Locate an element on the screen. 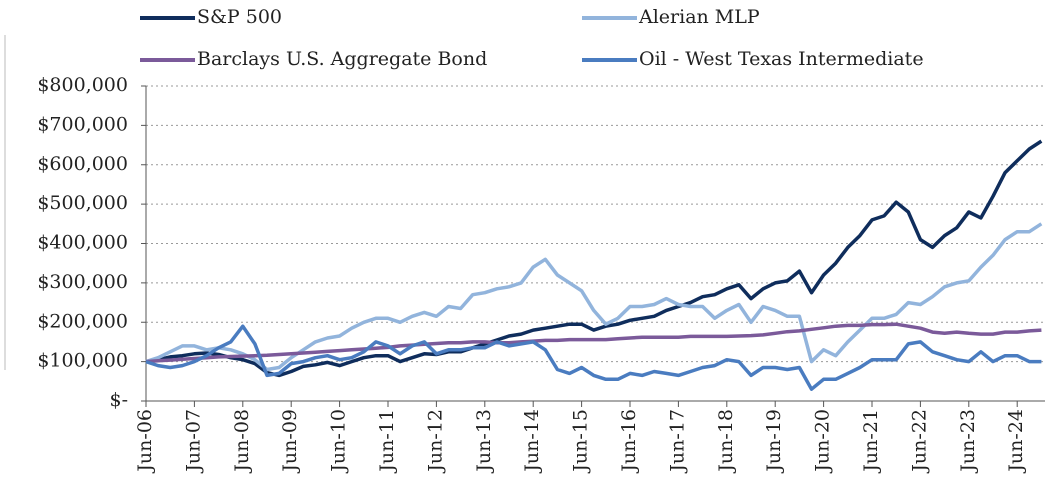  x-tick-label: Jun-24 is located at coordinates (1016, 441).